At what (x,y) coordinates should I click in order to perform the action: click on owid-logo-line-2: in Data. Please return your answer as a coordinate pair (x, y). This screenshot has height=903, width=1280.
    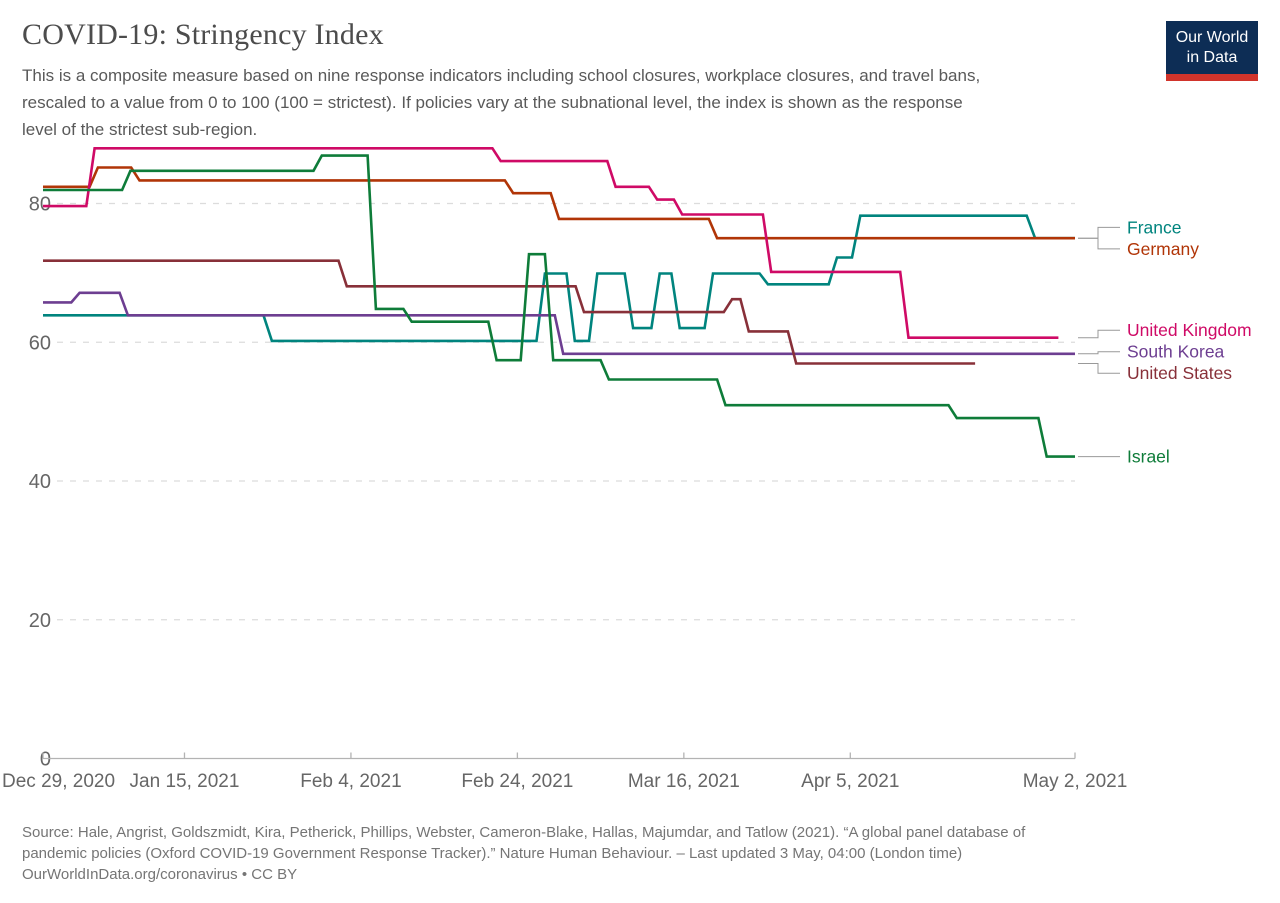
    Looking at the image, I should click on (1212, 57).